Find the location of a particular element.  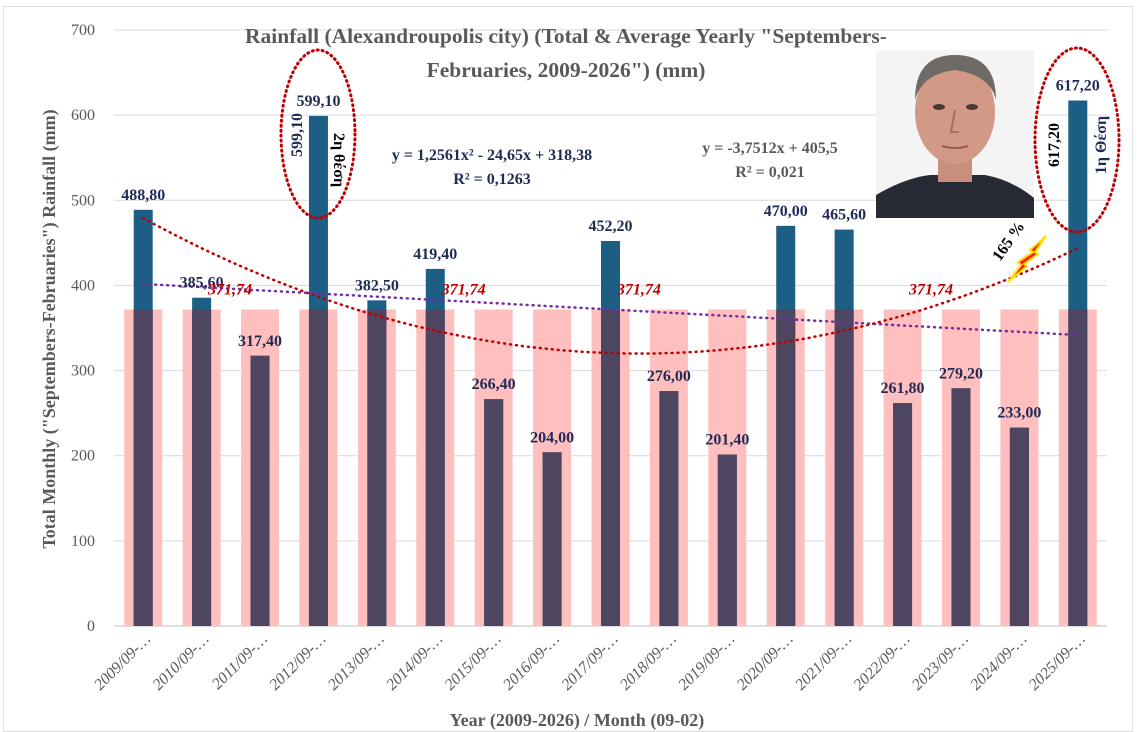

second-value-vertical: 599,10 is located at coordinates (297, 135).